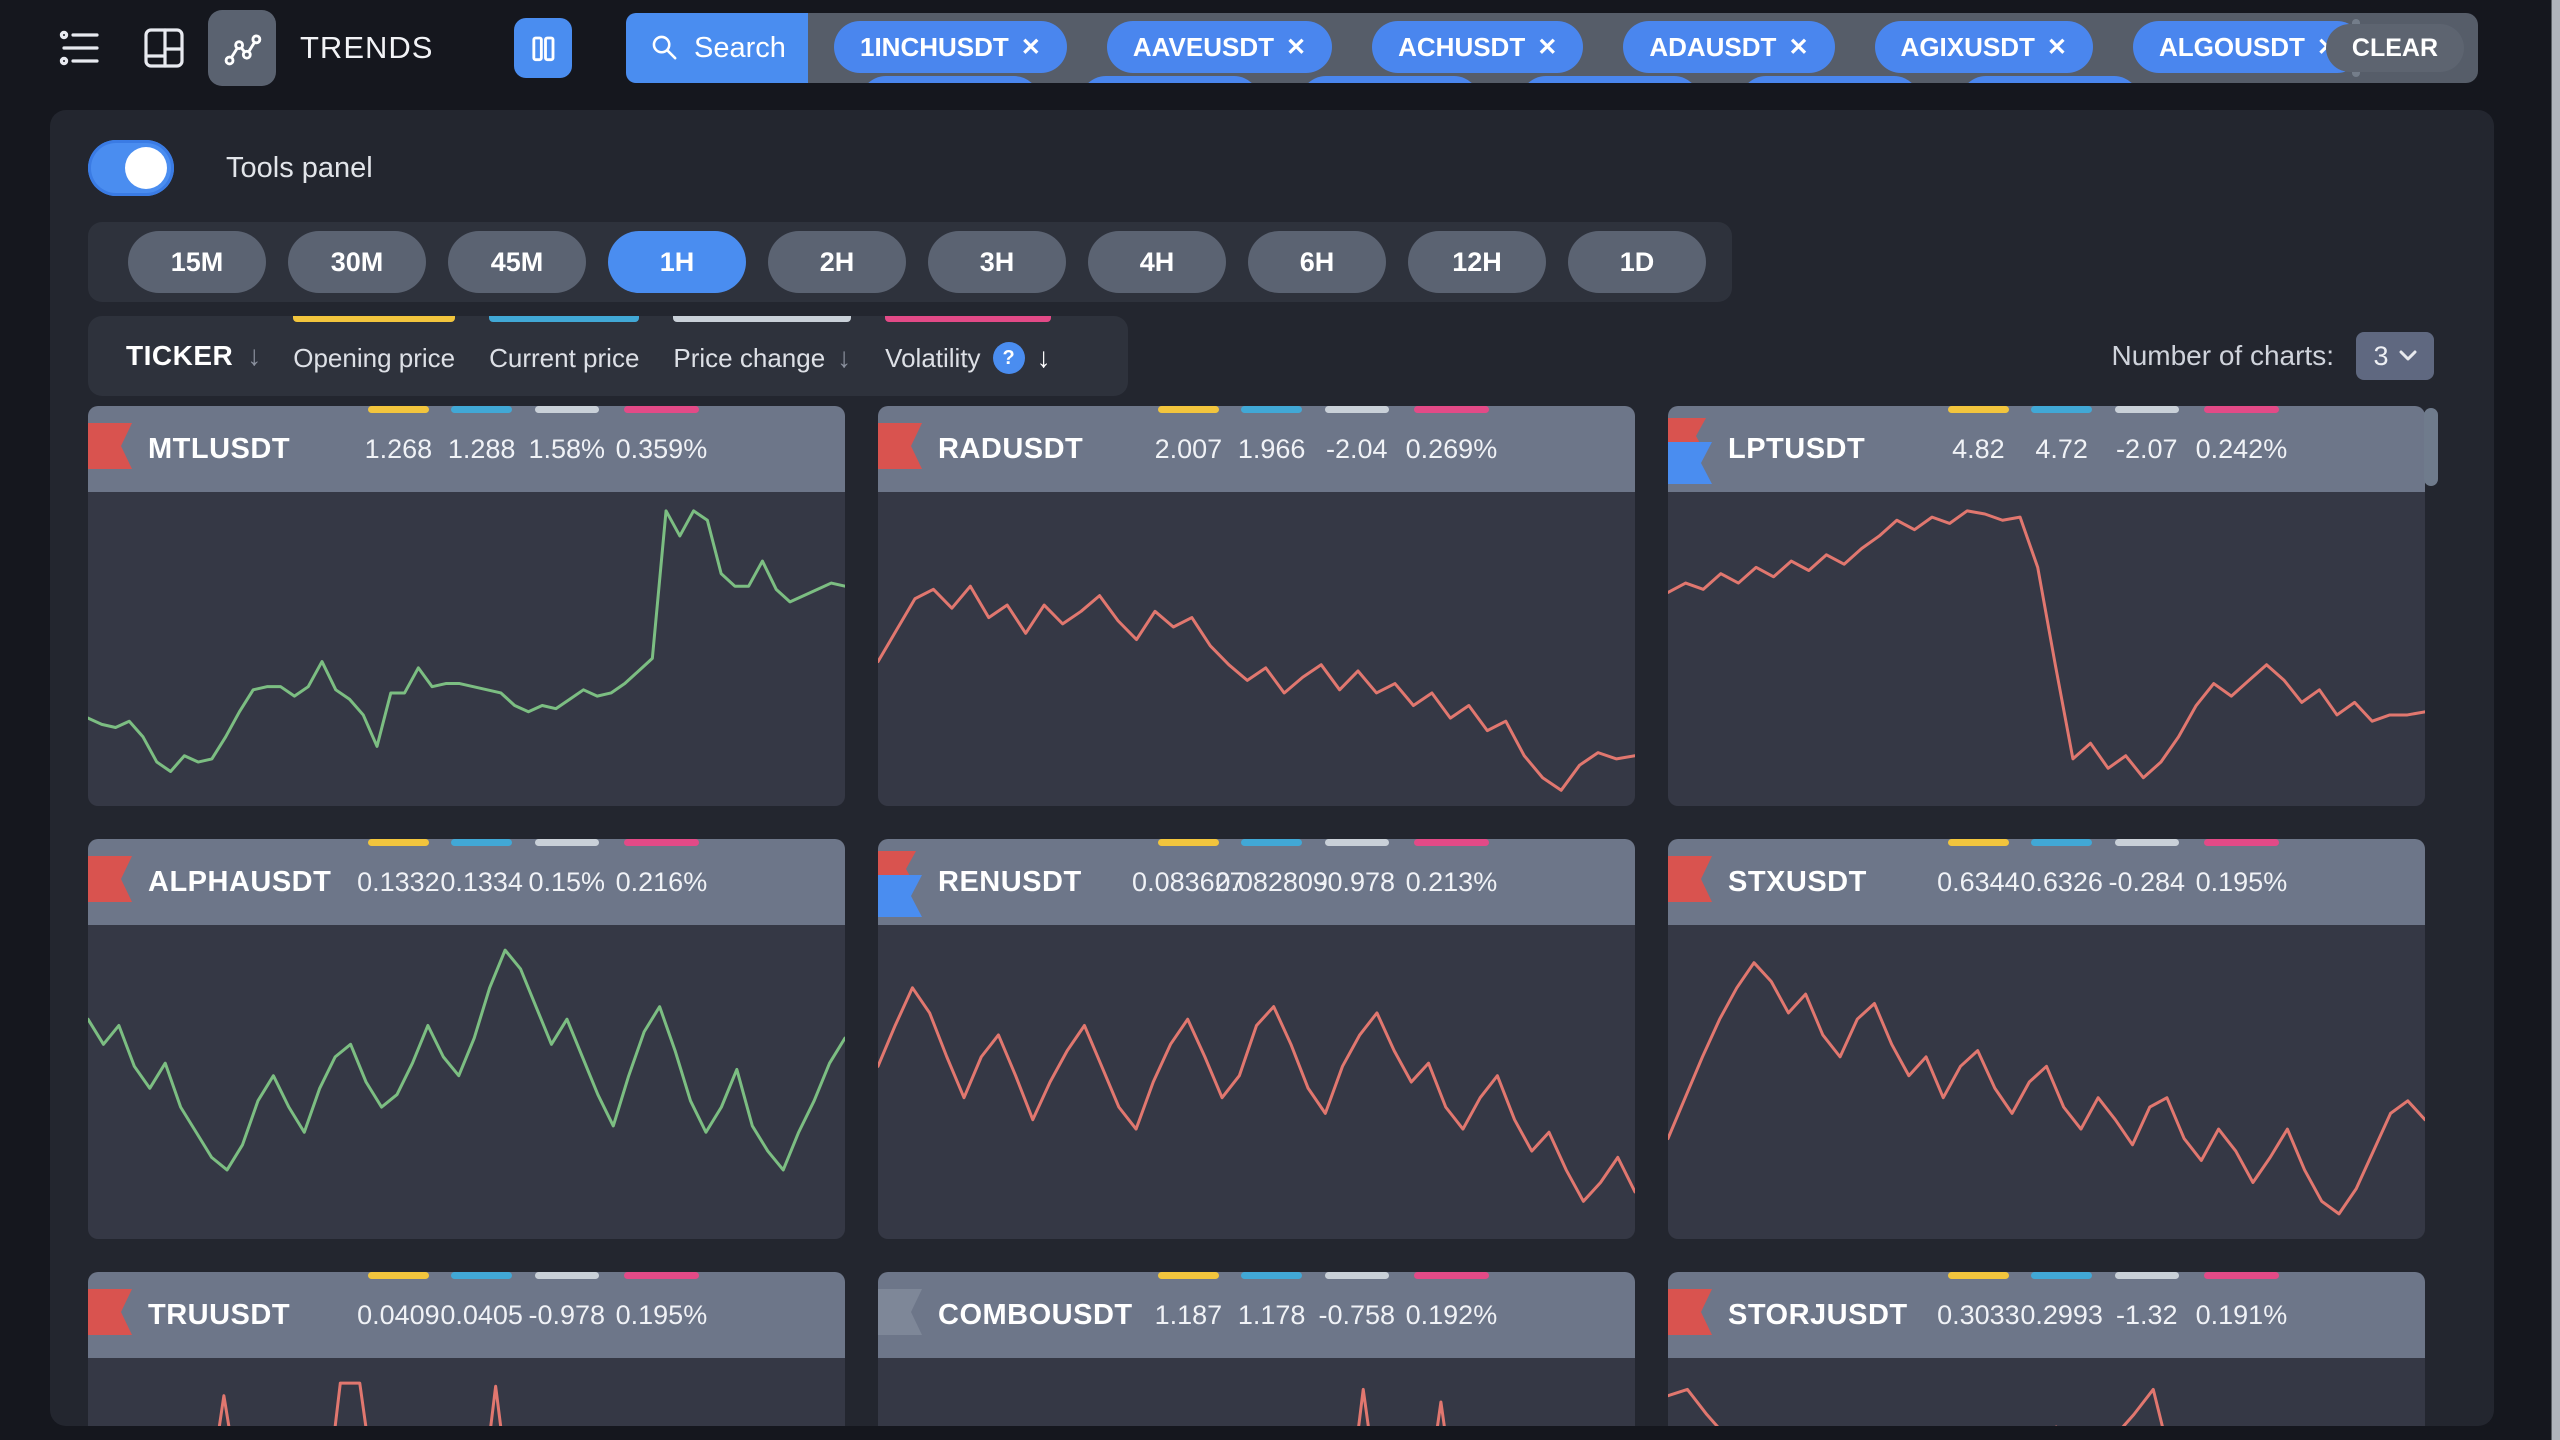 This screenshot has width=2560, height=1440. What do you see at coordinates (1256, 449) in the screenshot?
I see `card-header: RADUSDT 2.007 1.966 -2.04 0.269%` at bounding box center [1256, 449].